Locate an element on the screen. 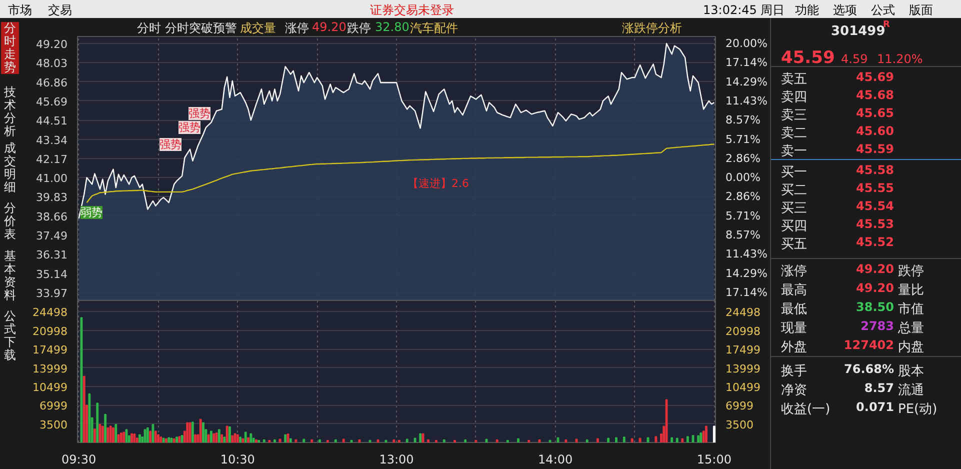 The image size is (961, 469). y-tick-label: 37.49 is located at coordinates (52, 235).